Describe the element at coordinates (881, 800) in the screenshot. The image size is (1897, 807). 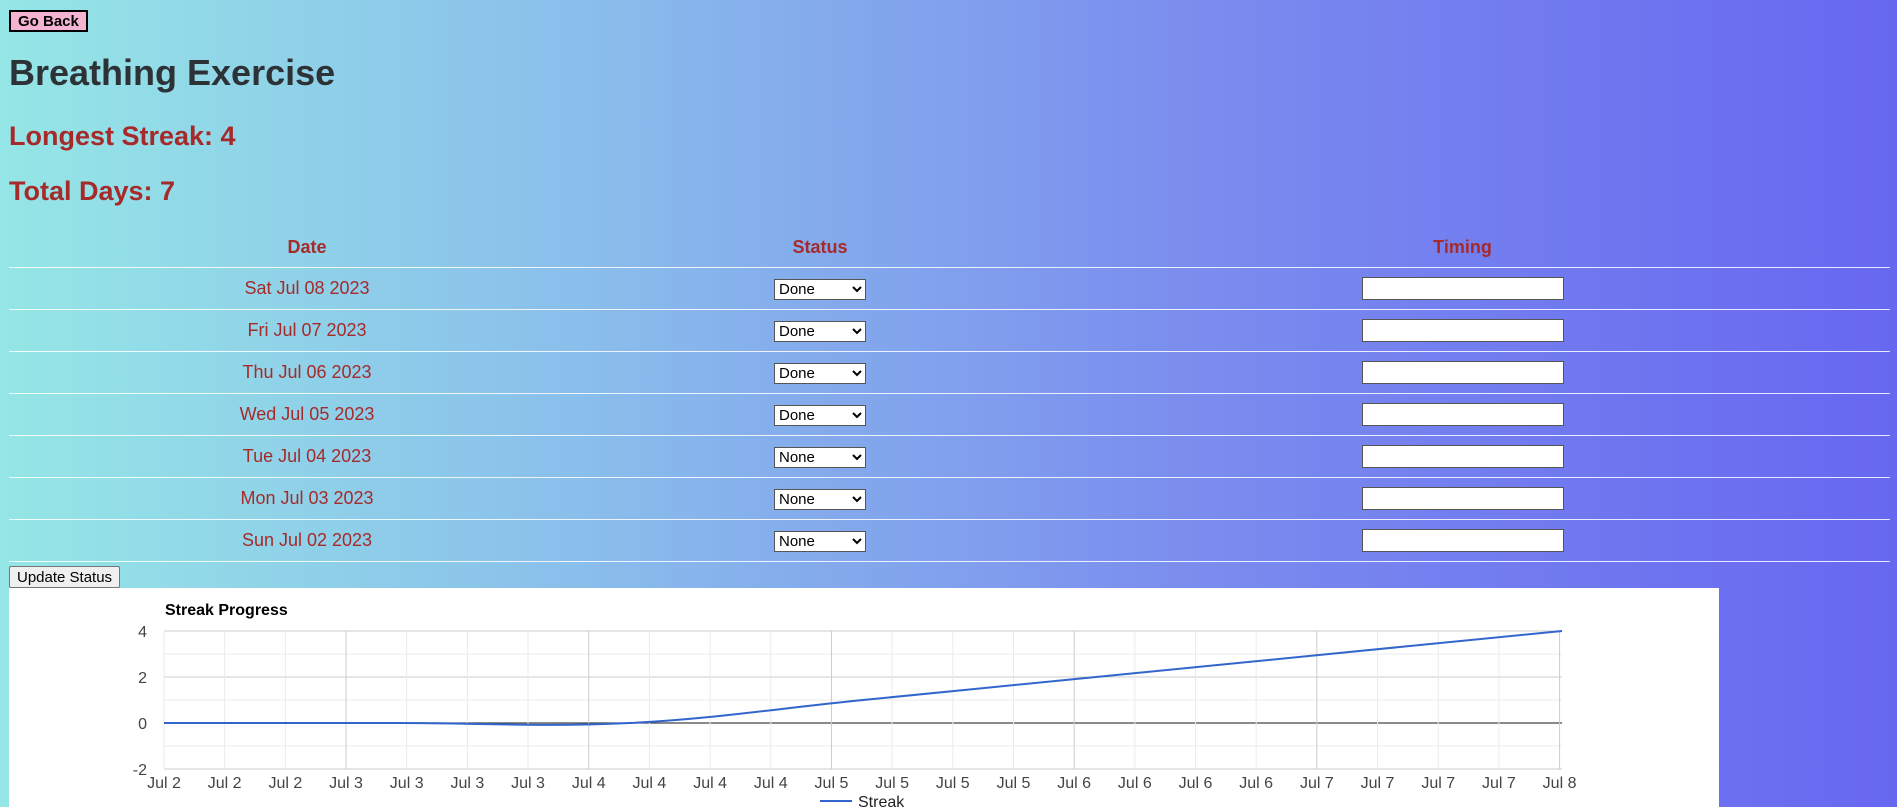
I see `legend-label: Streak` at that location.